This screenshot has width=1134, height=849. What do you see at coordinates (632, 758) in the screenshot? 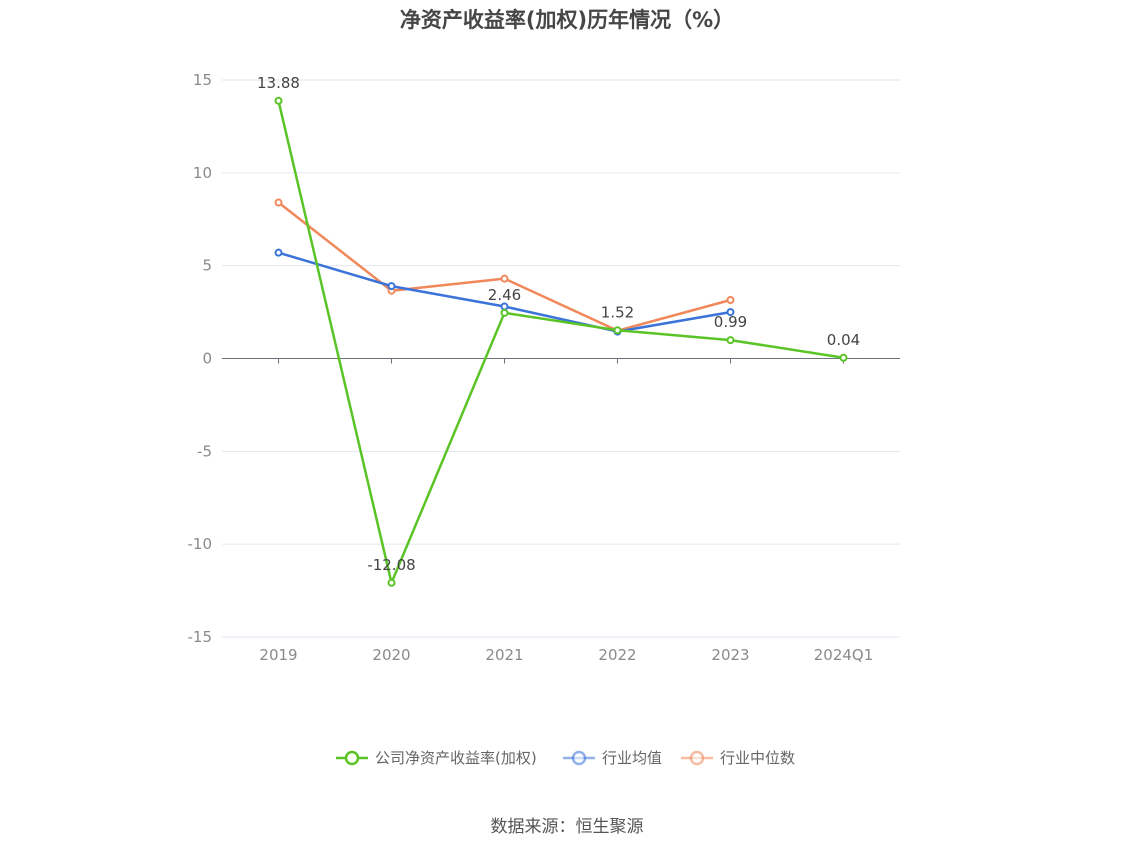
I see `legend-label: 行业均值` at bounding box center [632, 758].